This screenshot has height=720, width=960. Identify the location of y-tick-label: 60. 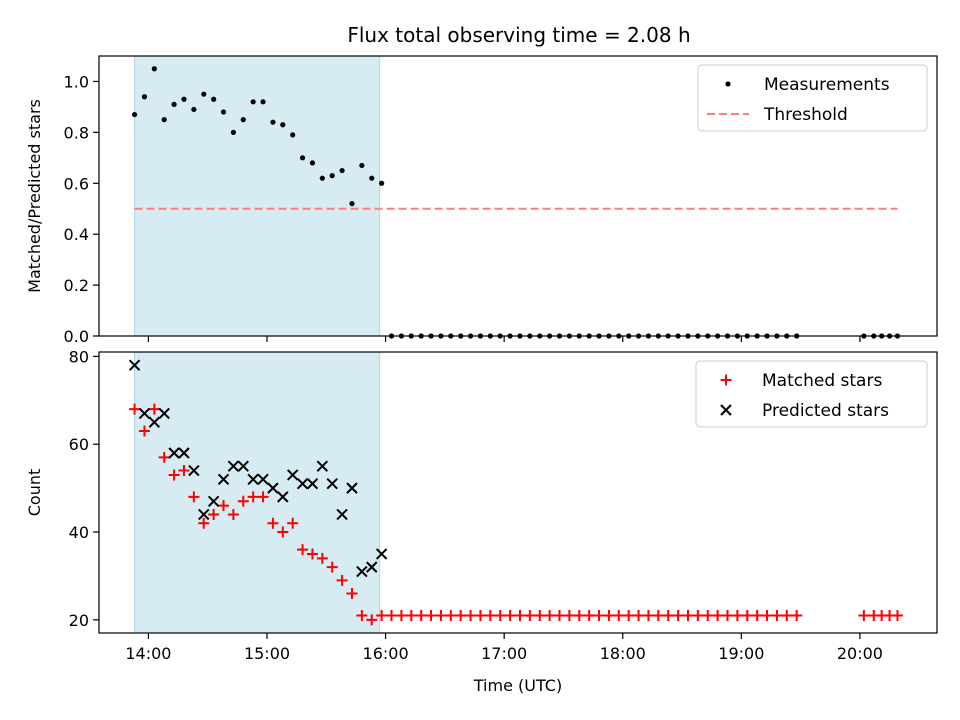
(79, 444).